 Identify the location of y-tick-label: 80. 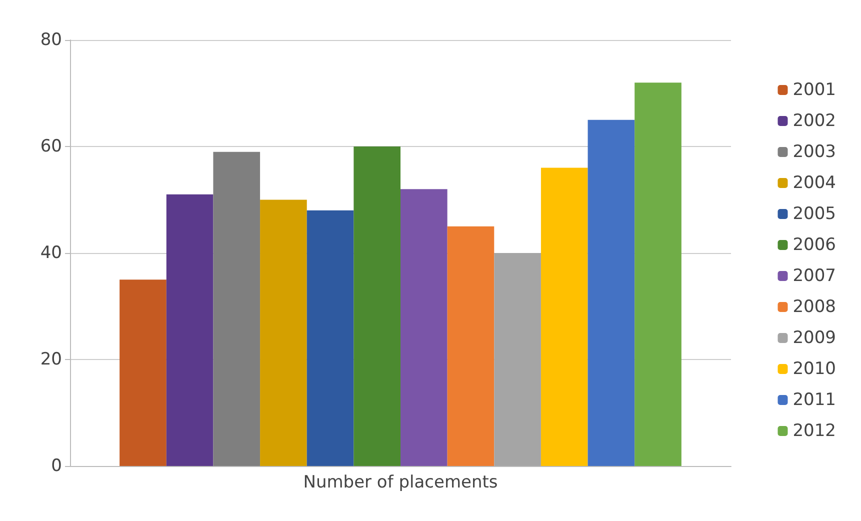
(51, 40).